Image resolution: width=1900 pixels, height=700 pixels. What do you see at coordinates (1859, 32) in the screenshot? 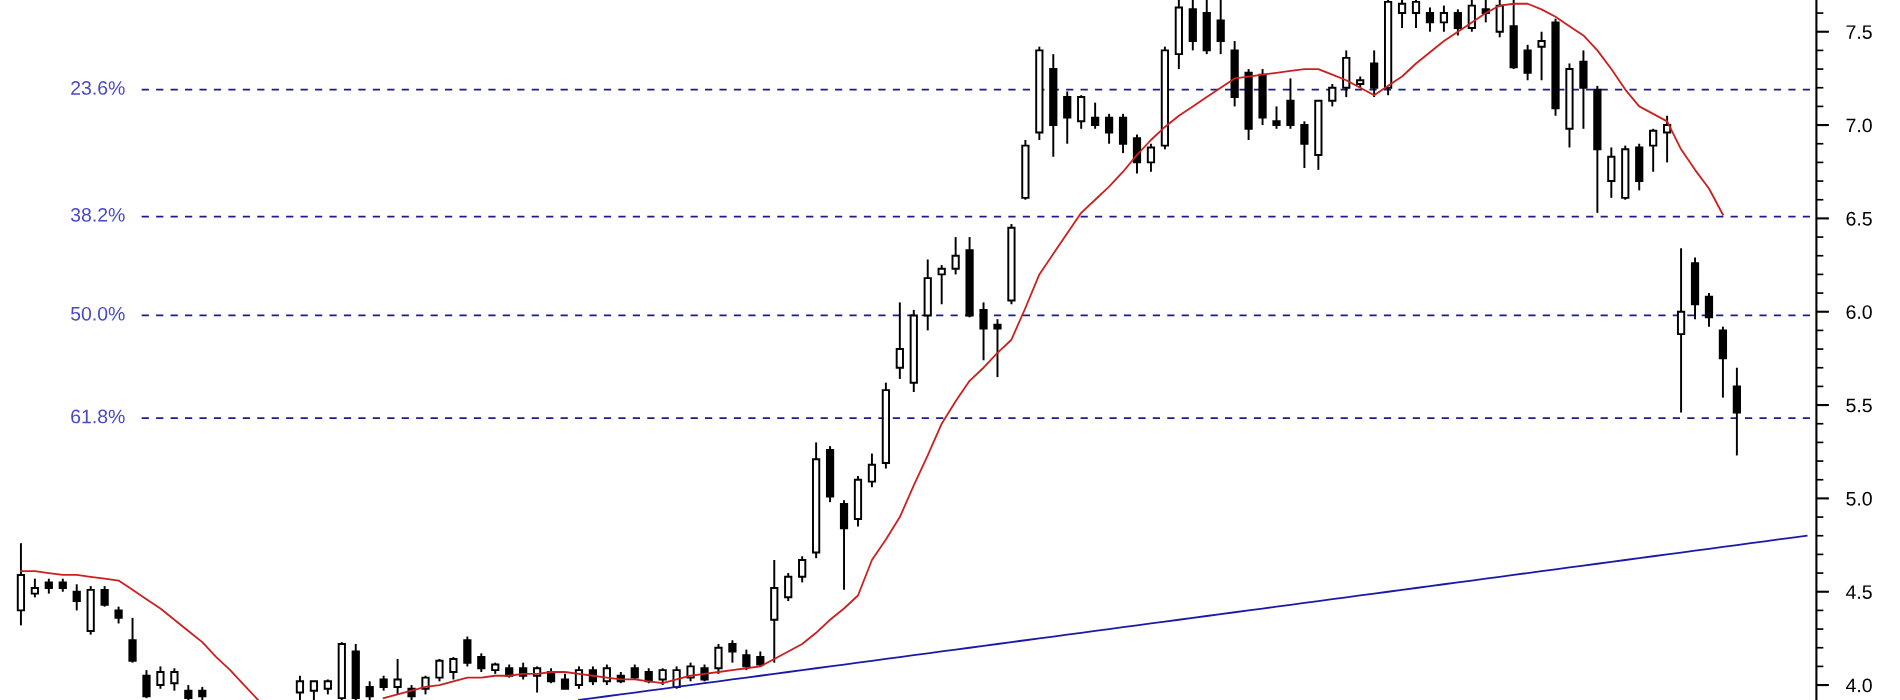
I see `y-tick-label: 7.5` at bounding box center [1859, 32].